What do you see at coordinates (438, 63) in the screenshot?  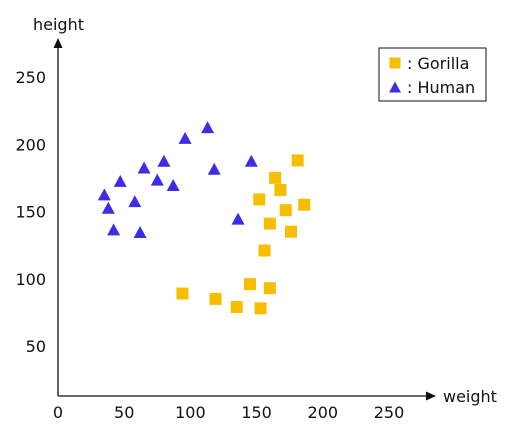 I see `legend-gorilla-label: : Gorilla` at bounding box center [438, 63].